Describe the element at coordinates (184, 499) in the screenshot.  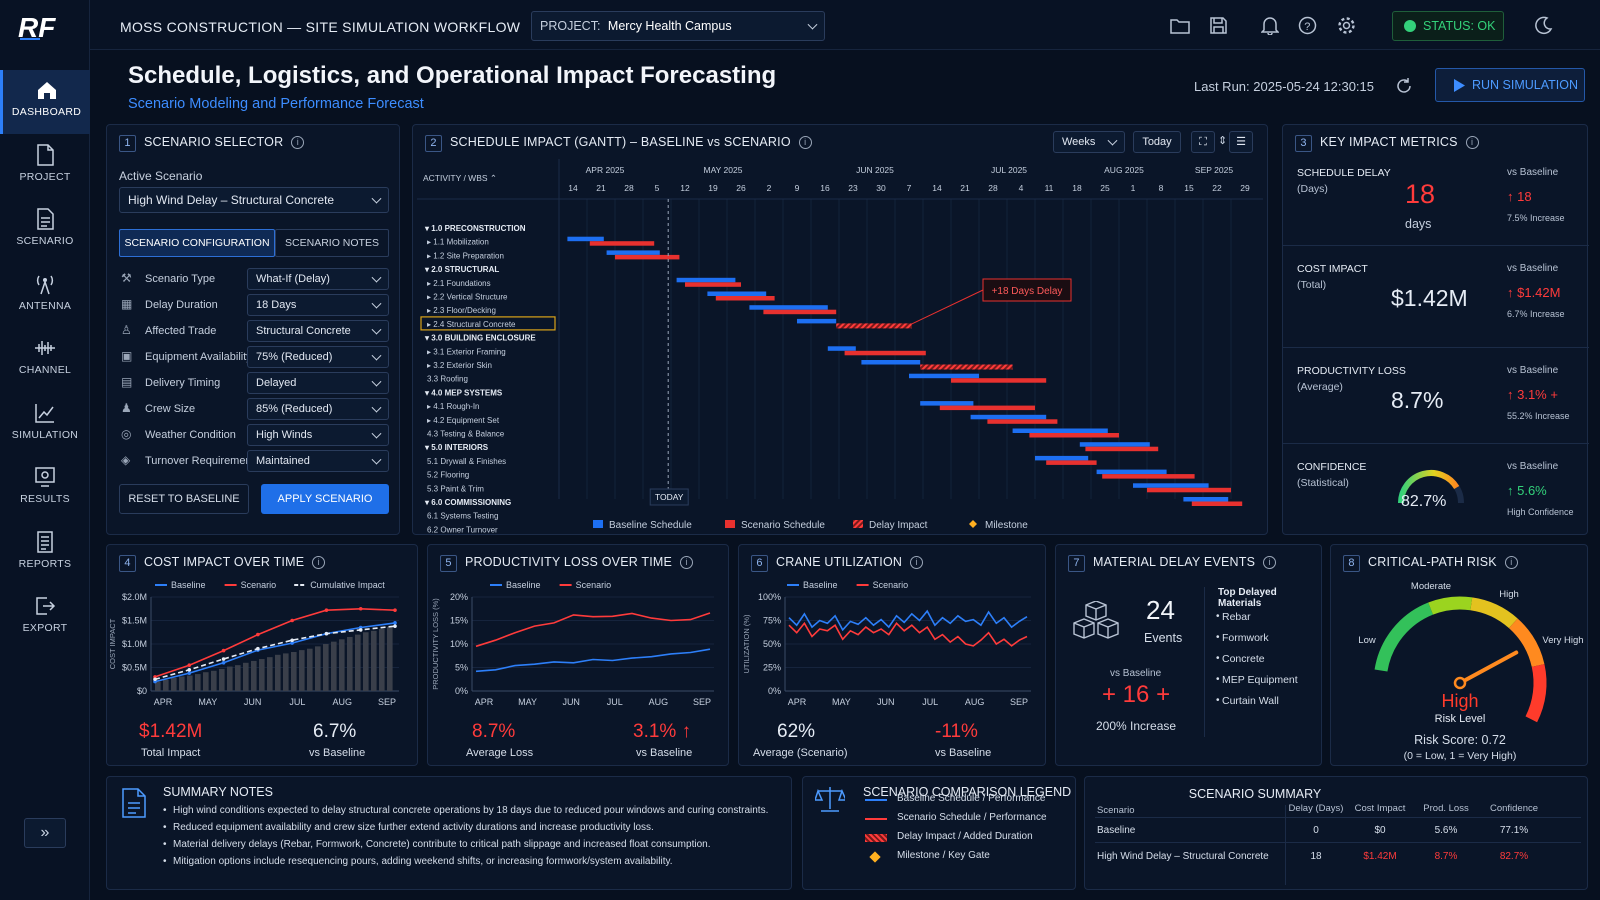
I see `reset-to-baseline-button: RESET TO BASELINE` at that location.